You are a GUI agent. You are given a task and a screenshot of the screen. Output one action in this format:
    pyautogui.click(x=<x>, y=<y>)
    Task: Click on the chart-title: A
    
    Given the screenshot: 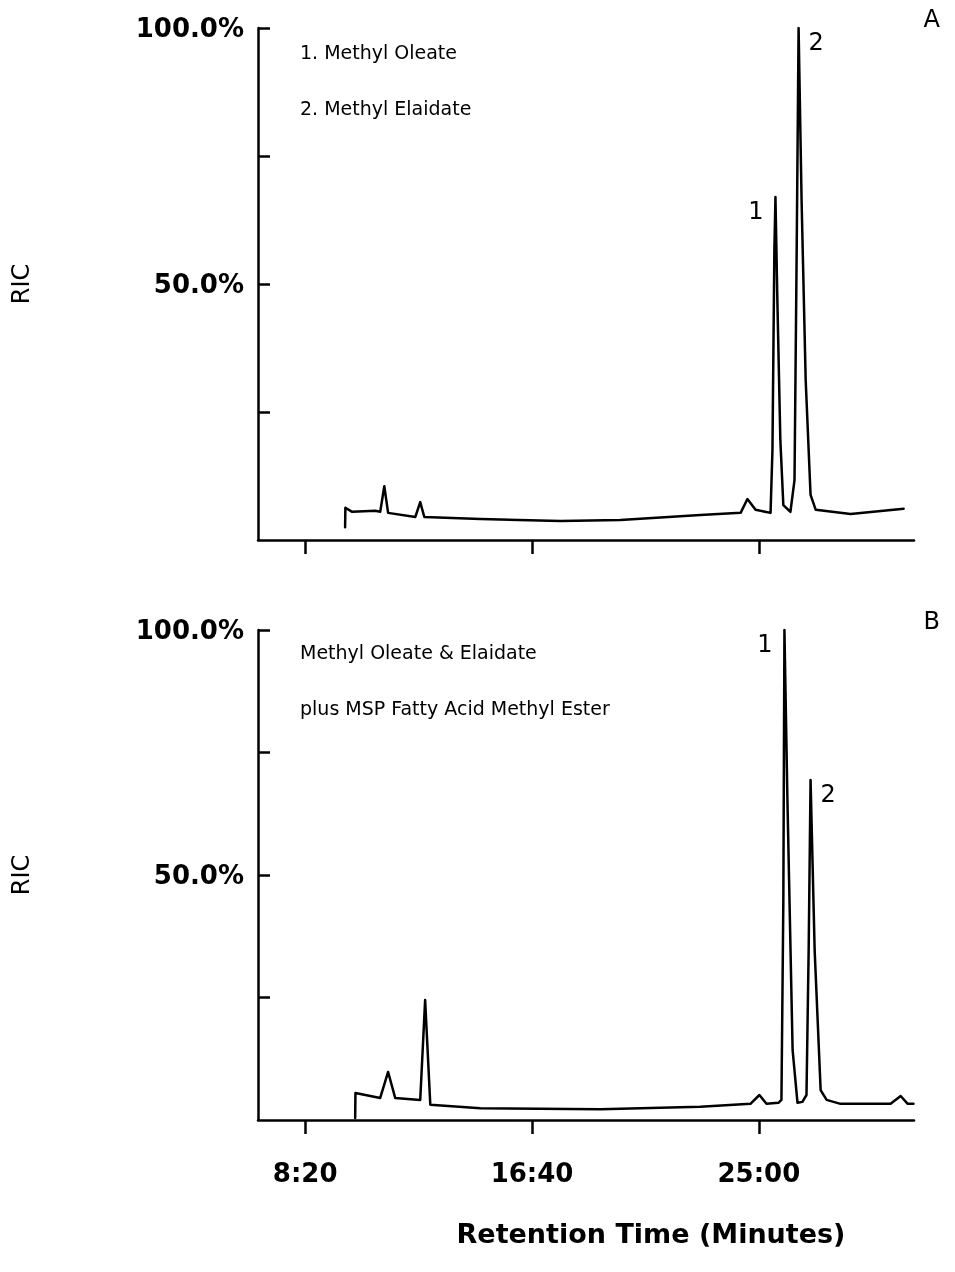 What is the action you would take?
    pyautogui.click(x=932, y=19)
    